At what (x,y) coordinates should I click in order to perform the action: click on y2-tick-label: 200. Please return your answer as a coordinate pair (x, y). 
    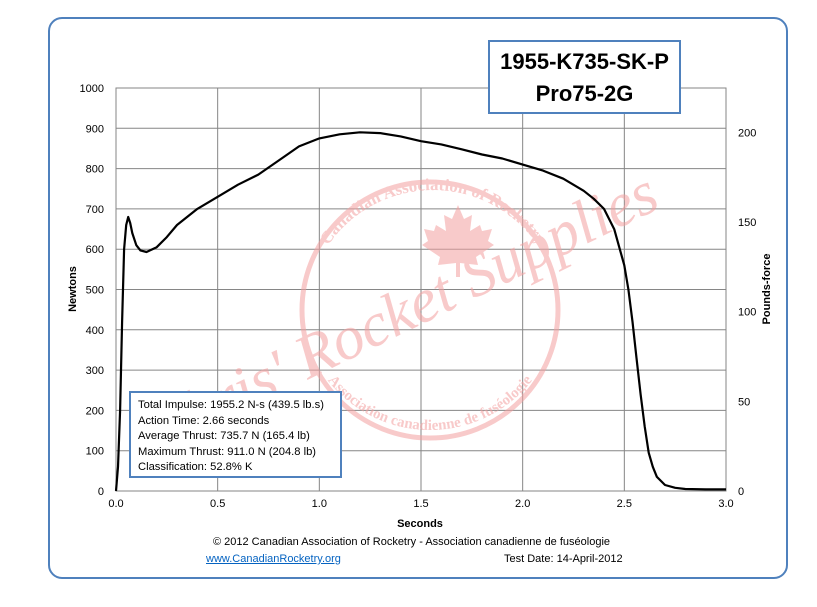
    Looking at the image, I should click on (747, 133).